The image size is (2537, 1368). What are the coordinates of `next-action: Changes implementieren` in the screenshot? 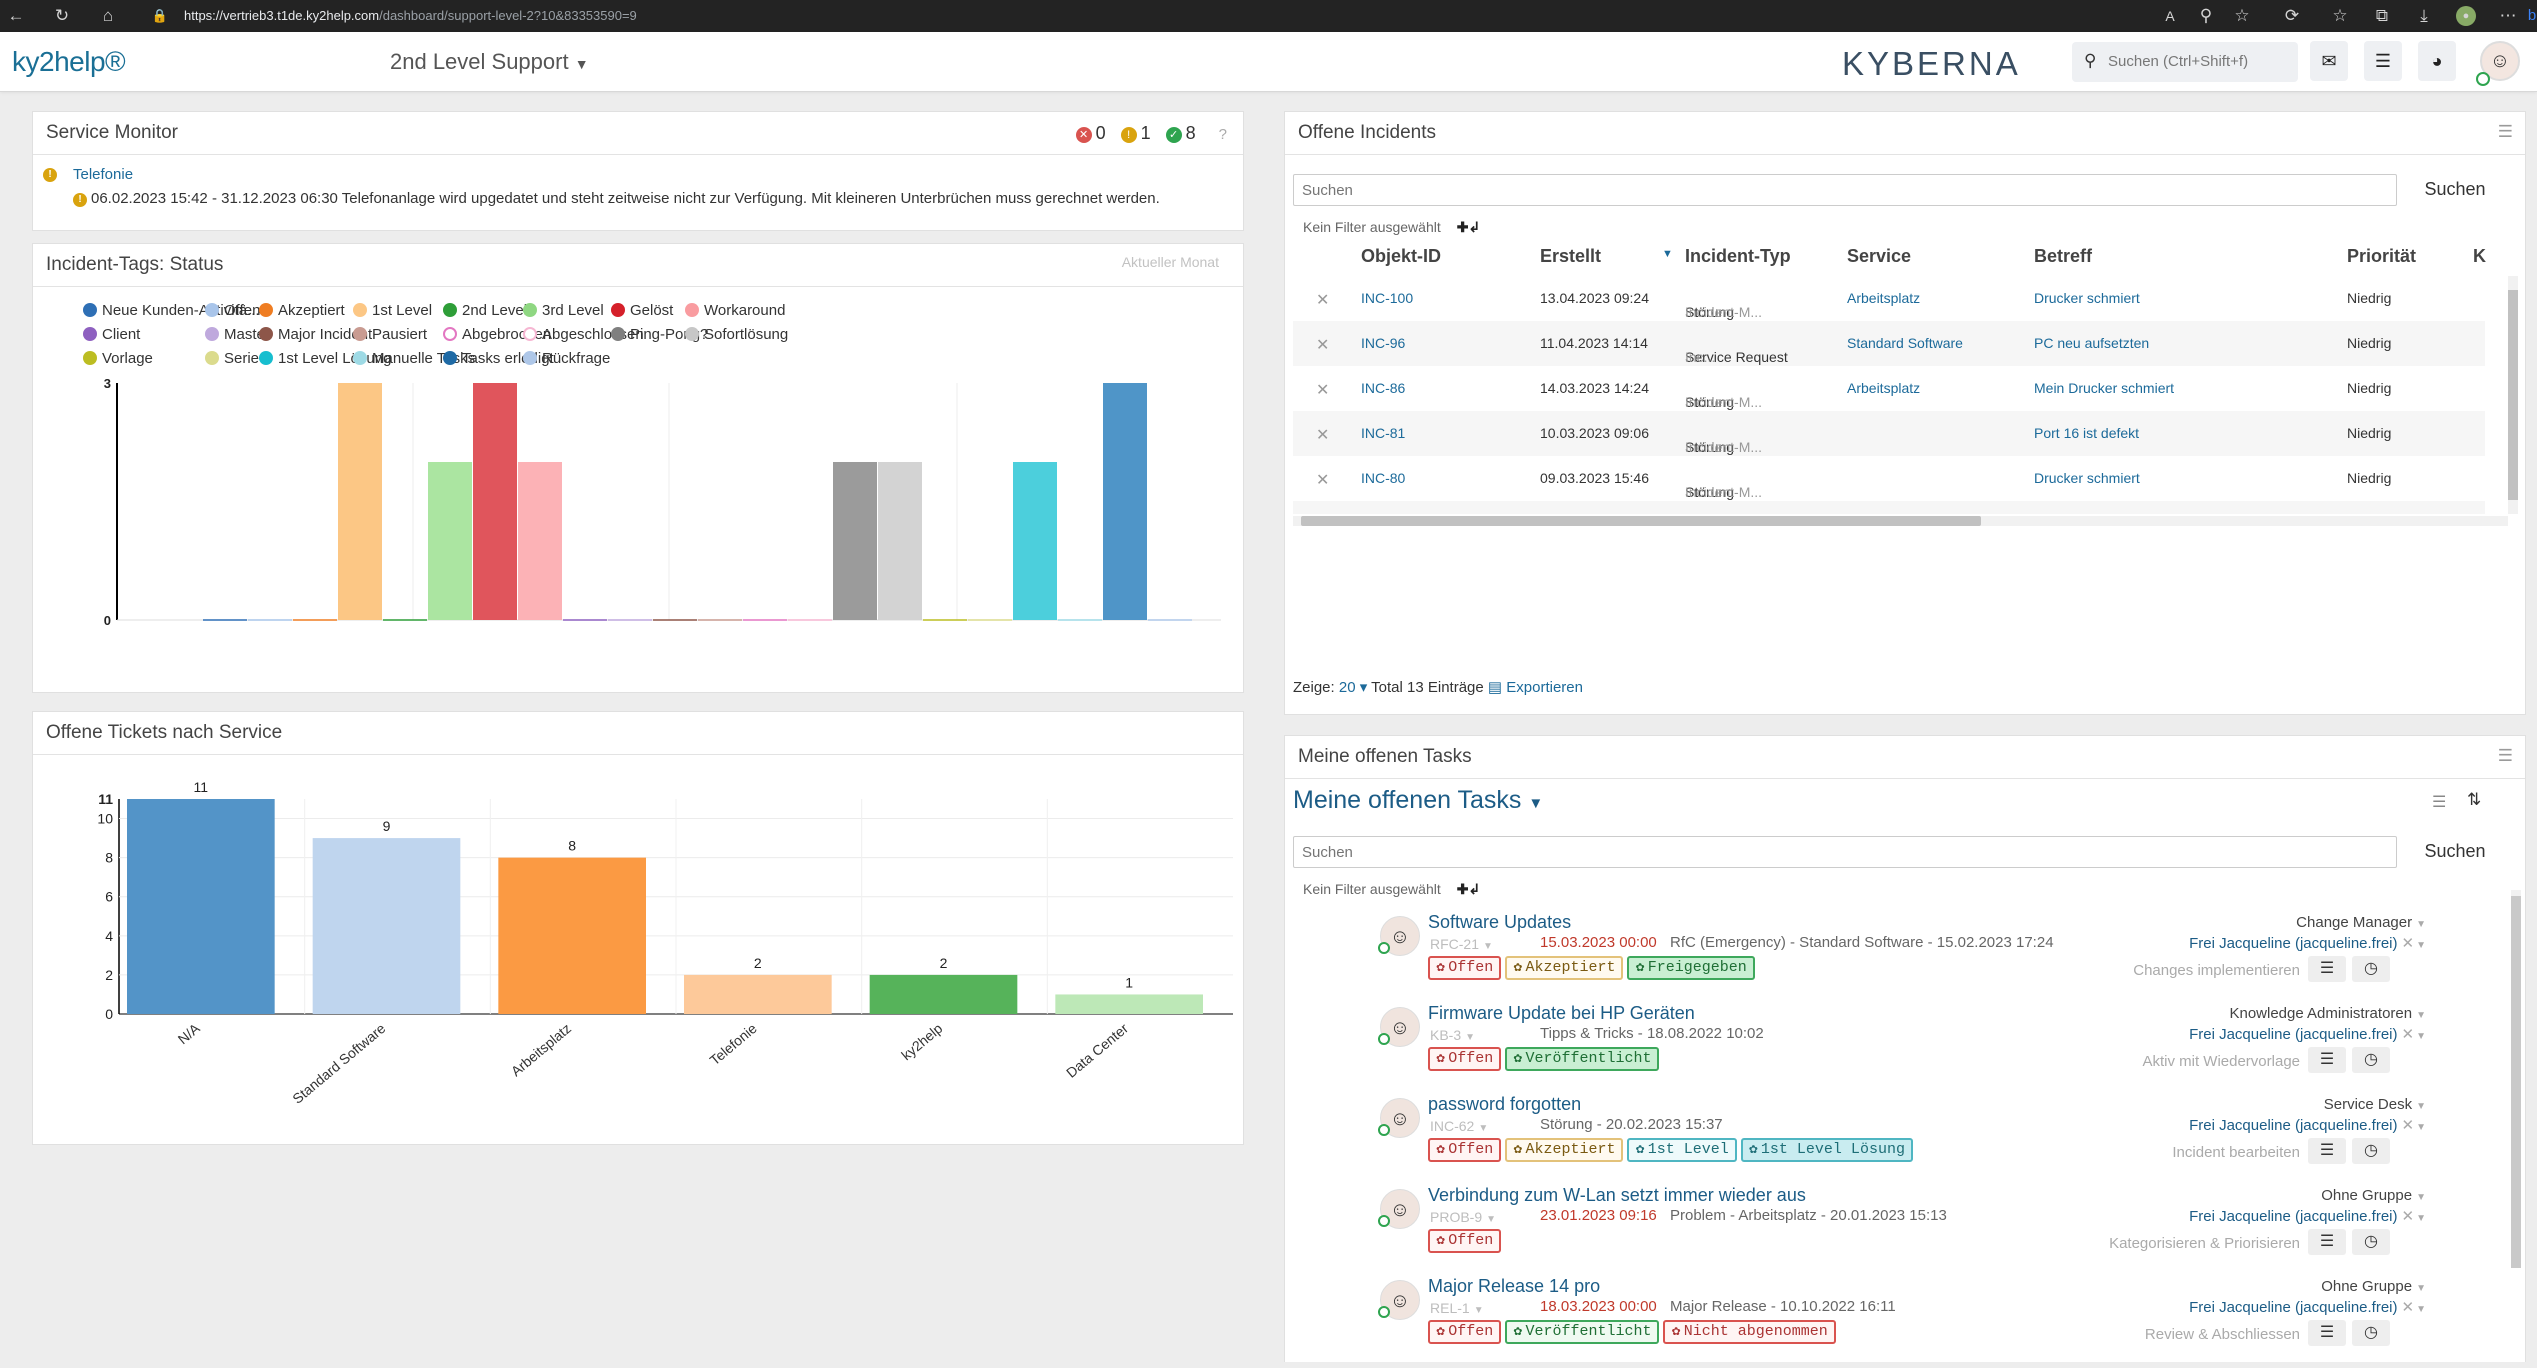 It's located at (2216, 970).